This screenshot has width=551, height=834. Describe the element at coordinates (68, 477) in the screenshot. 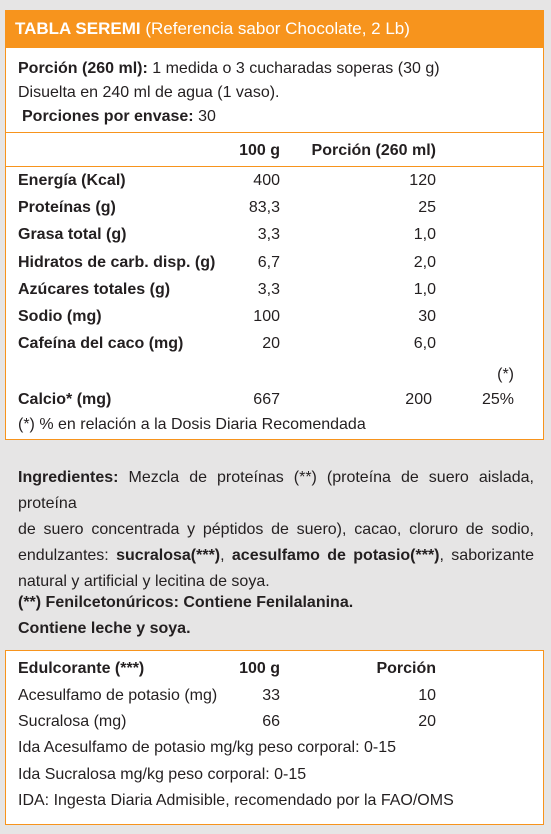

I see `ingredients-label: Ingredientes:` at that location.